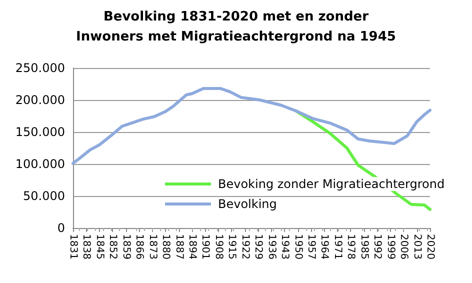 This screenshot has height=283, width=472. Describe the element at coordinates (390, 247) in the screenshot. I see `x-tick-label: 1999` at that location.